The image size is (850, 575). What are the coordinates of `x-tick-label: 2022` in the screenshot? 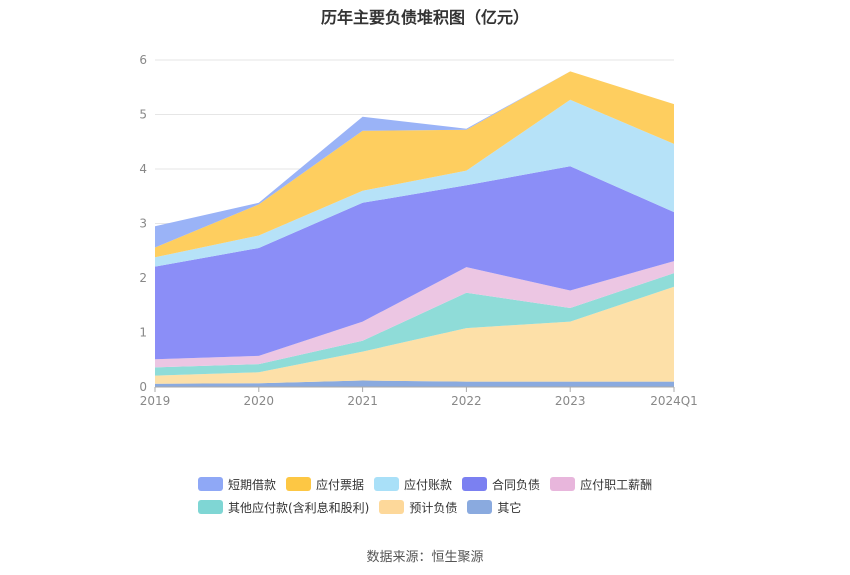 It's located at (466, 401).